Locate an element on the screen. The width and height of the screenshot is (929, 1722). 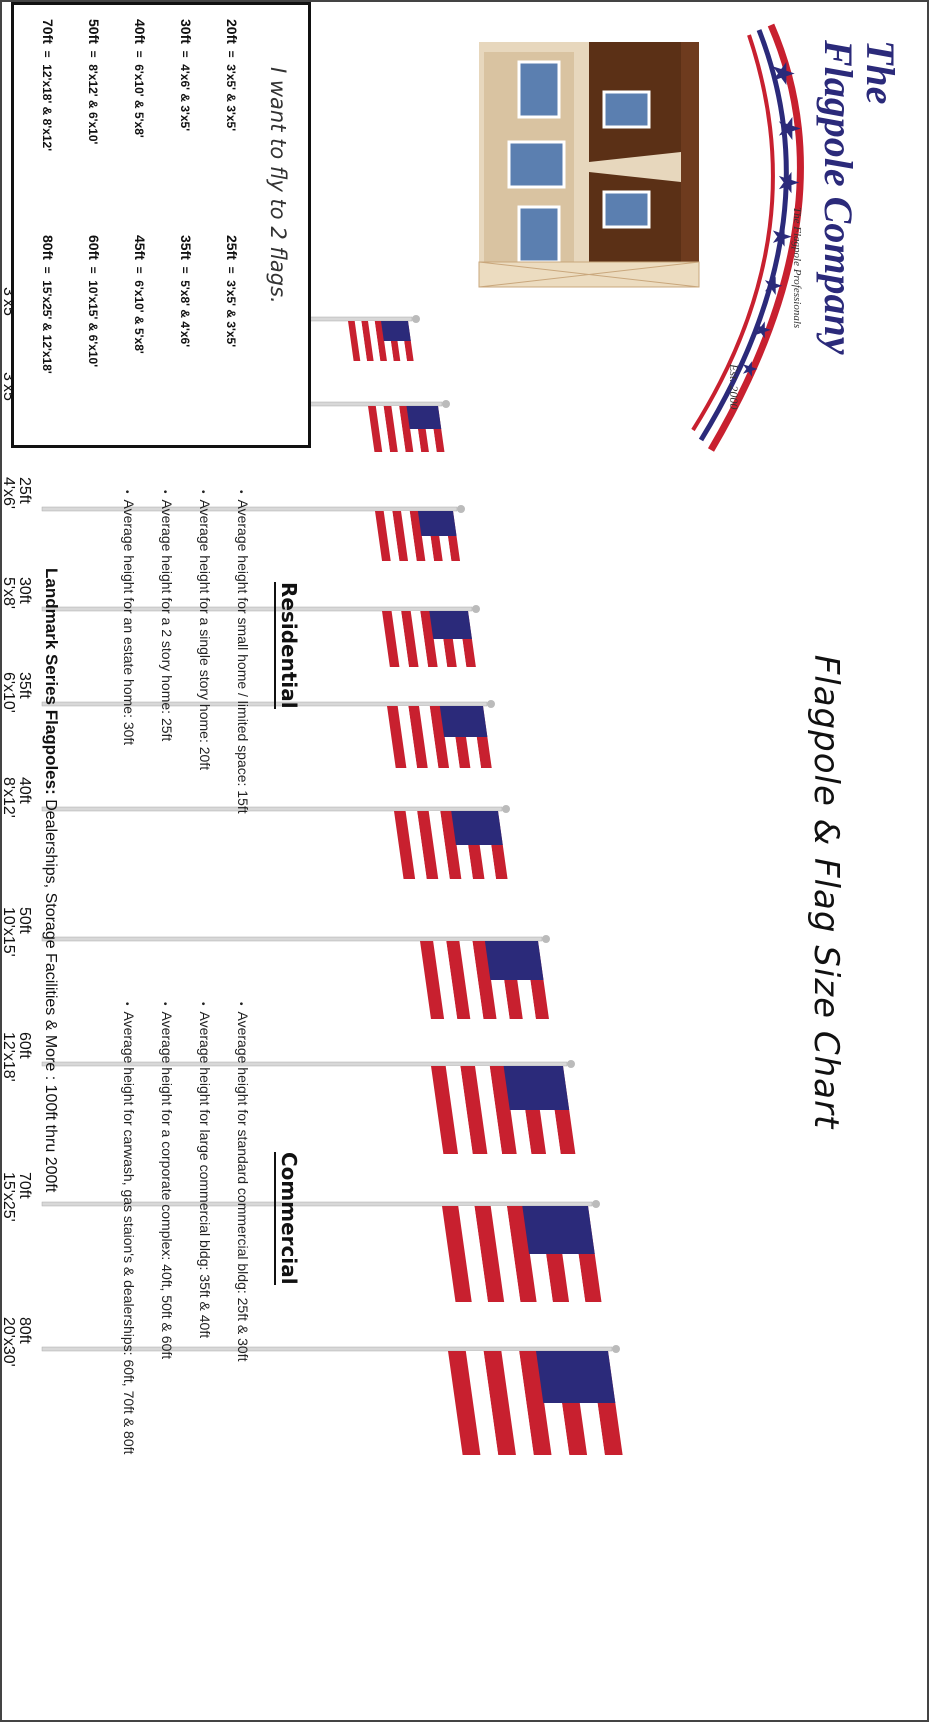
two-flags-entry-80ft: 80ft = 15'x25' & 12'x18' is located at coordinates (48, 304).